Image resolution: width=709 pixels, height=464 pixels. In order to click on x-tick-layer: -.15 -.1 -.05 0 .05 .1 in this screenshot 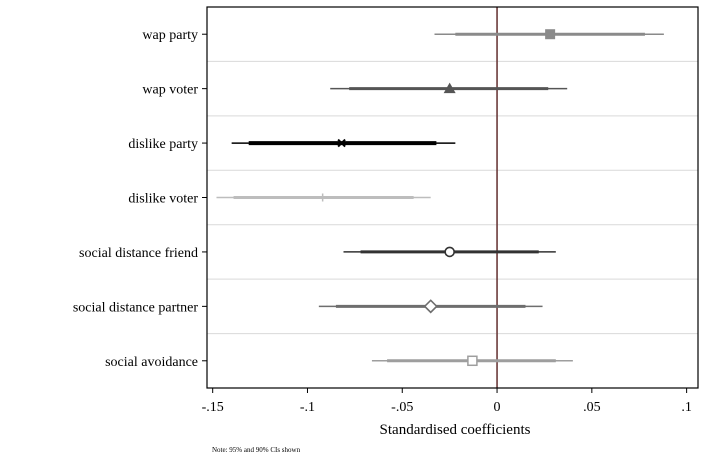, I will do `click(447, 401)`.